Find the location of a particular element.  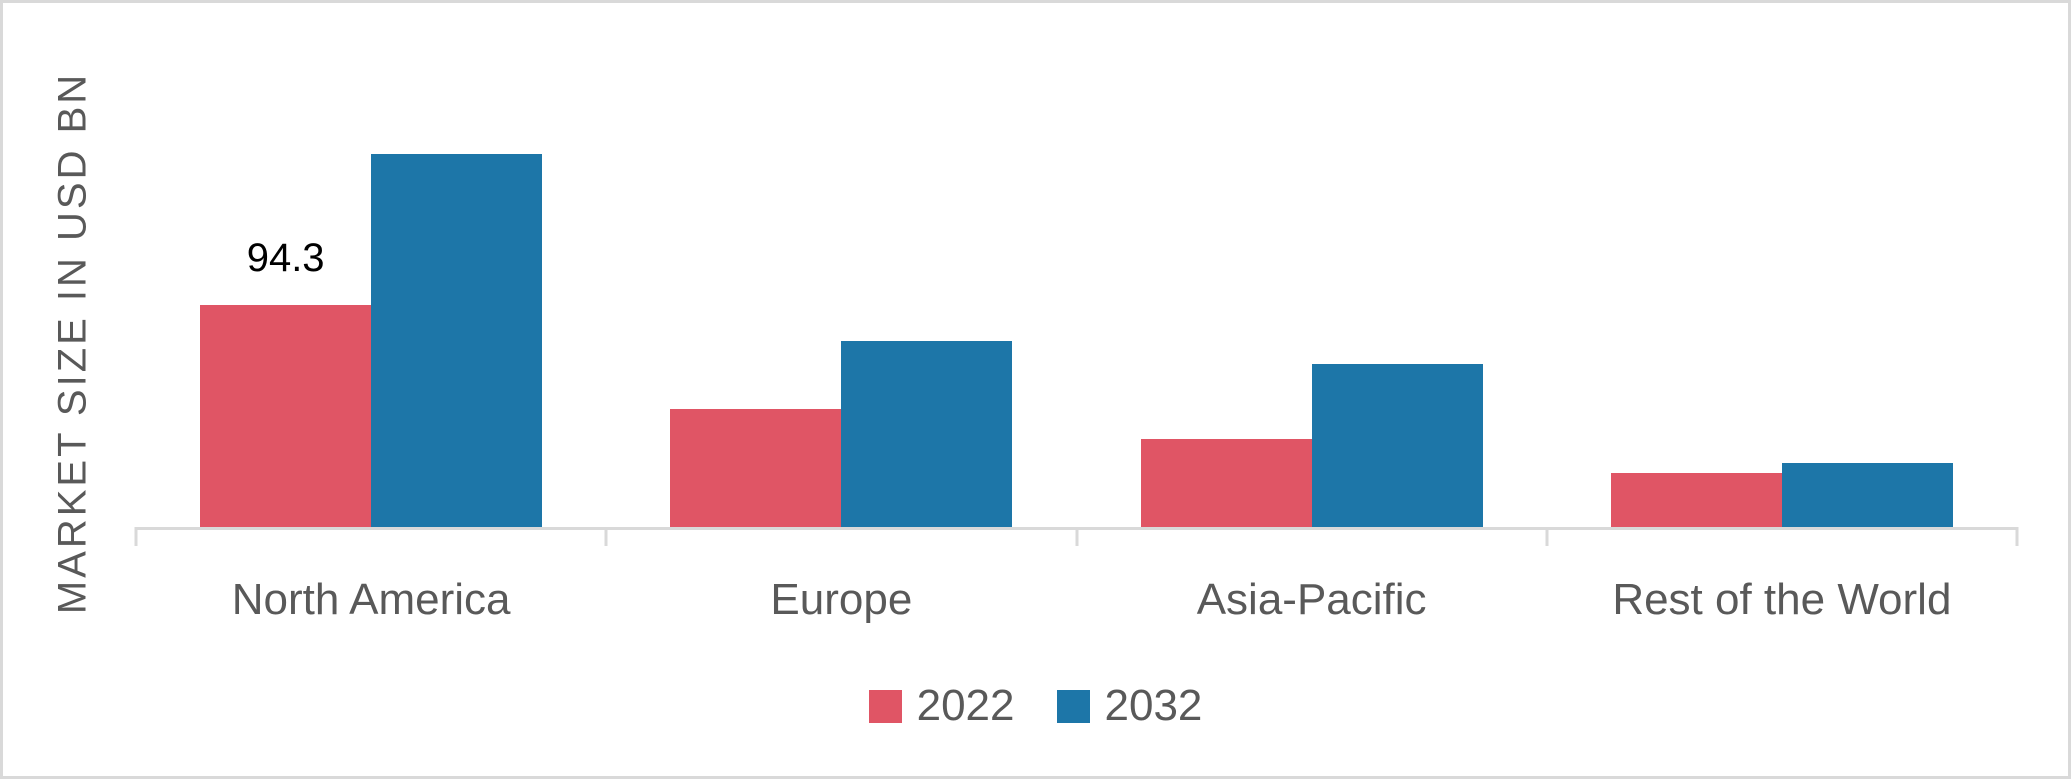

legend-swatch-2022 is located at coordinates (885, 706).